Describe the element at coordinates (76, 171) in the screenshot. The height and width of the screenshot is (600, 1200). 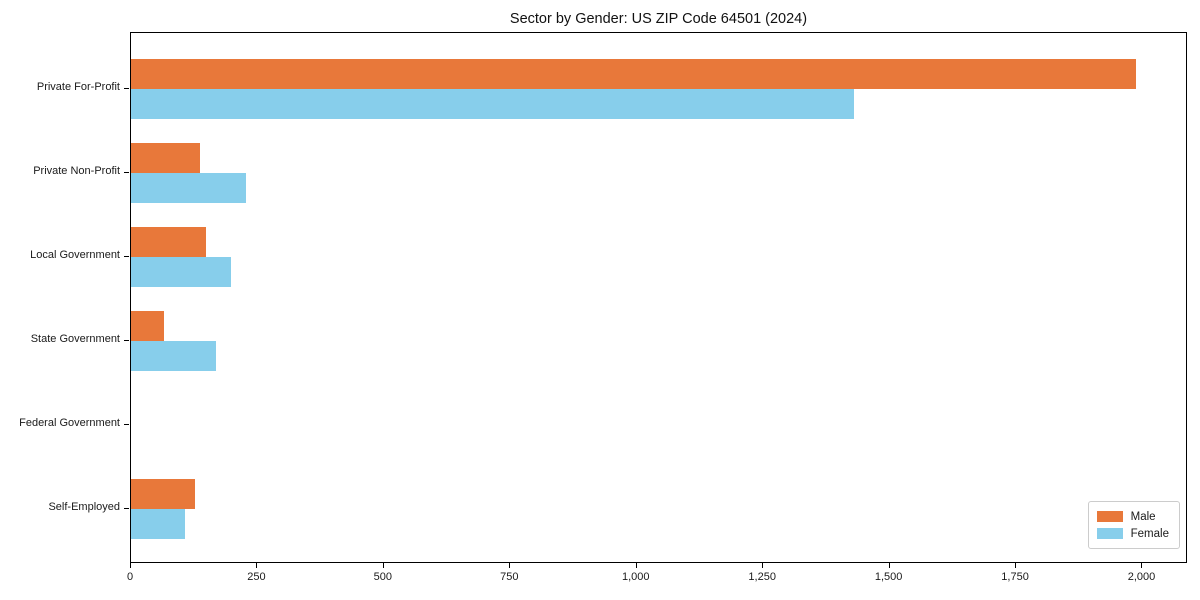
I see `y-tick-label: Private Non-Profit` at that location.